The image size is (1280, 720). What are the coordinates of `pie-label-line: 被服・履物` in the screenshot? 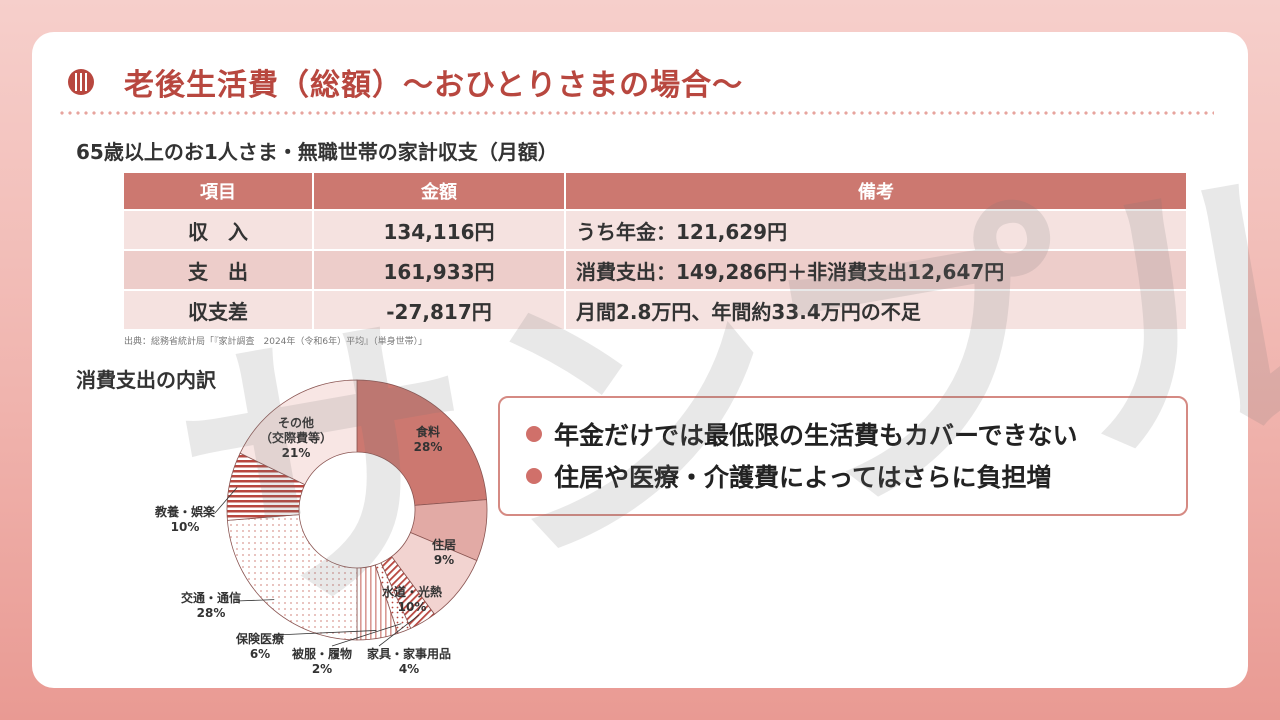 It's located at (321, 654).